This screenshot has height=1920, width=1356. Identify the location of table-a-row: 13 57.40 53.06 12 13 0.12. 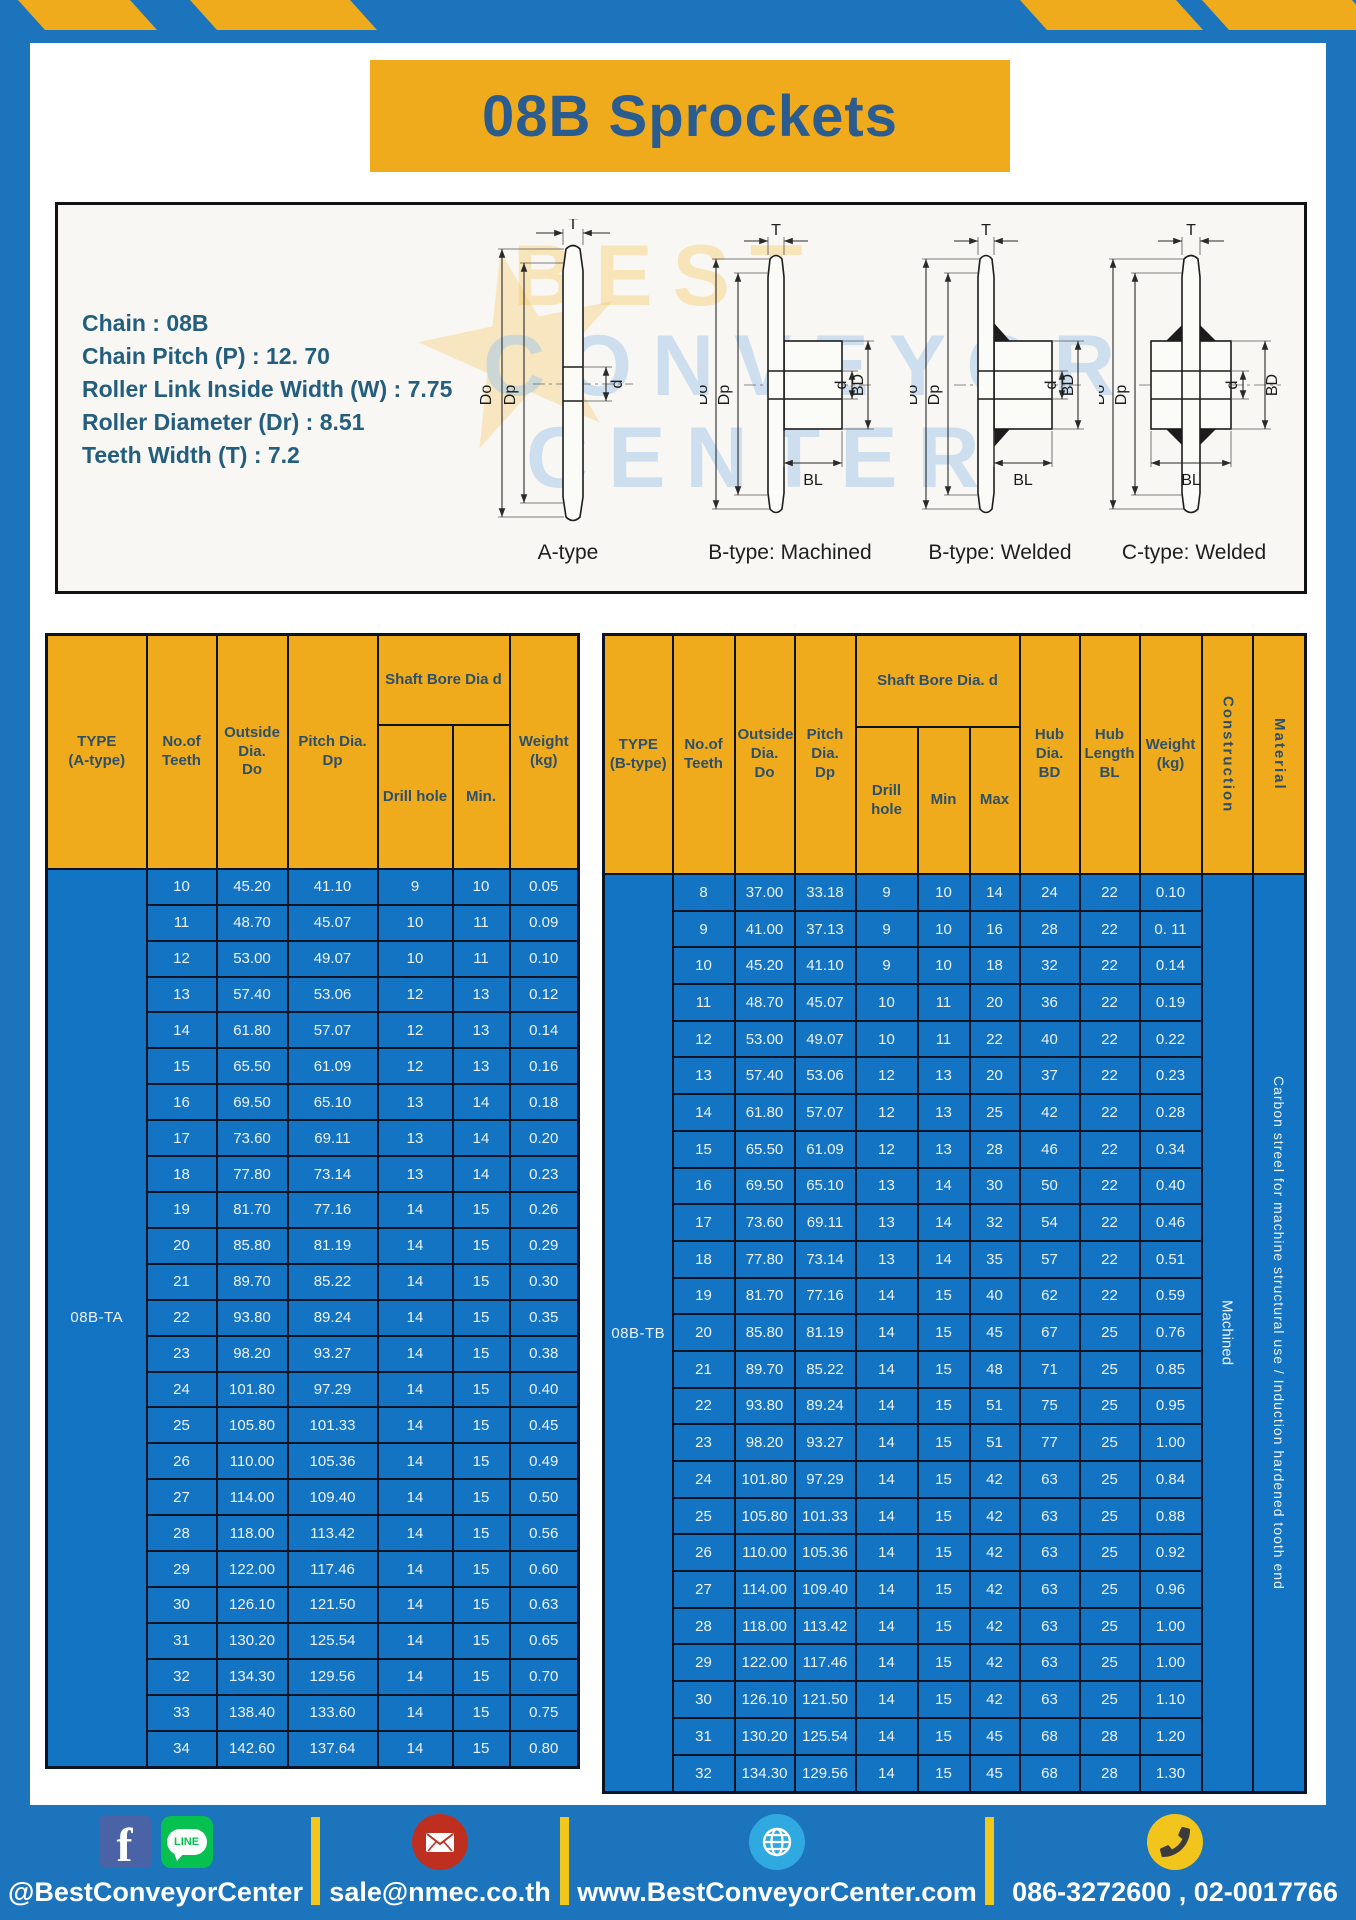
(313, 994).